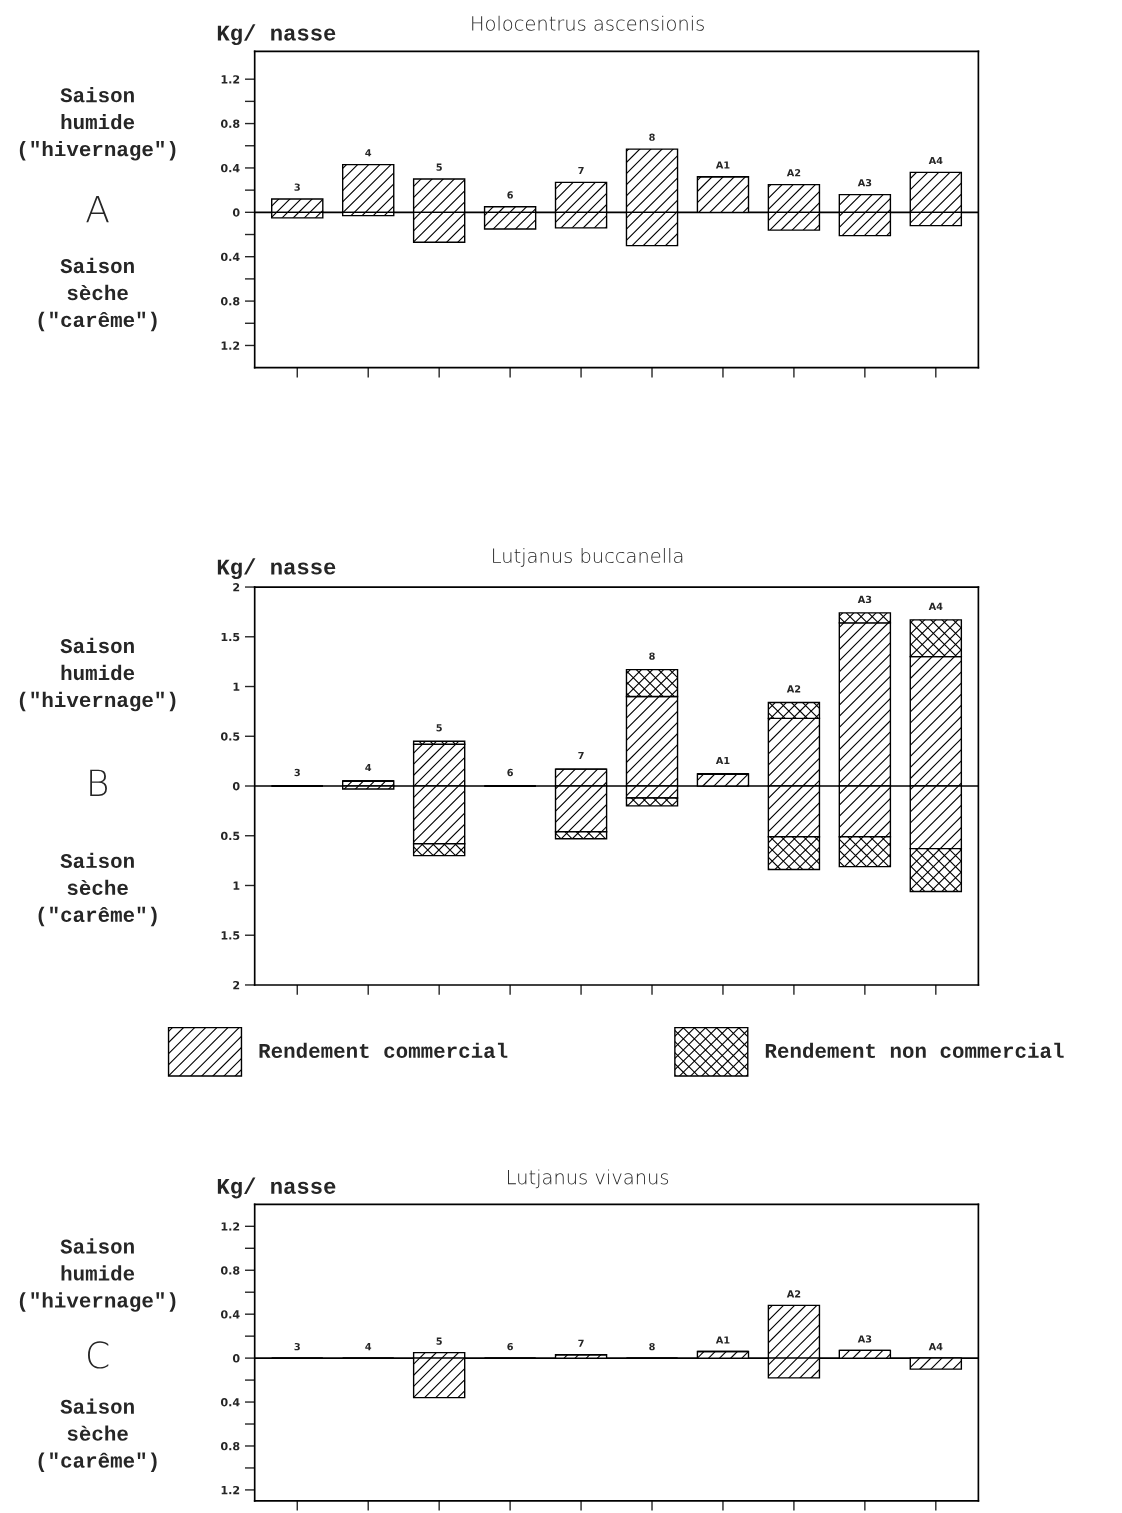 The height and width of the screenshot is (1513, 1122). I want to click on chart-title: Lutjanus buccanella, so click(588, 557).